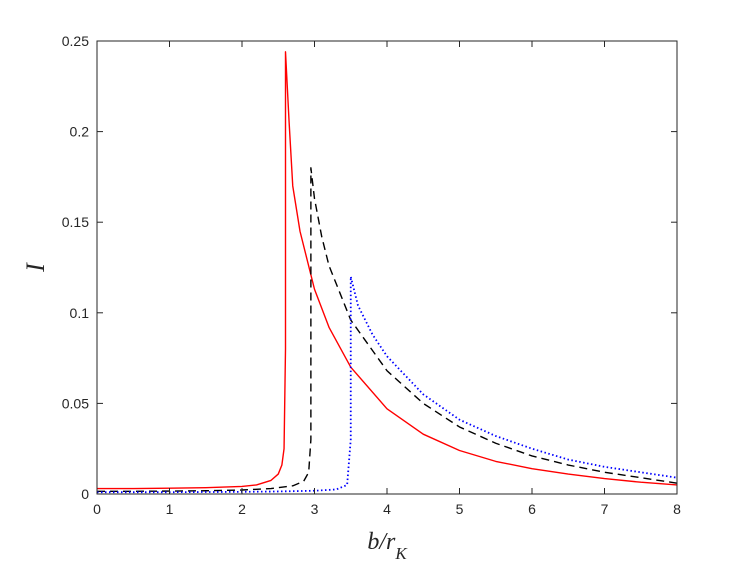  I want to click on y-tick-label: 0.05, so click(75, 403).